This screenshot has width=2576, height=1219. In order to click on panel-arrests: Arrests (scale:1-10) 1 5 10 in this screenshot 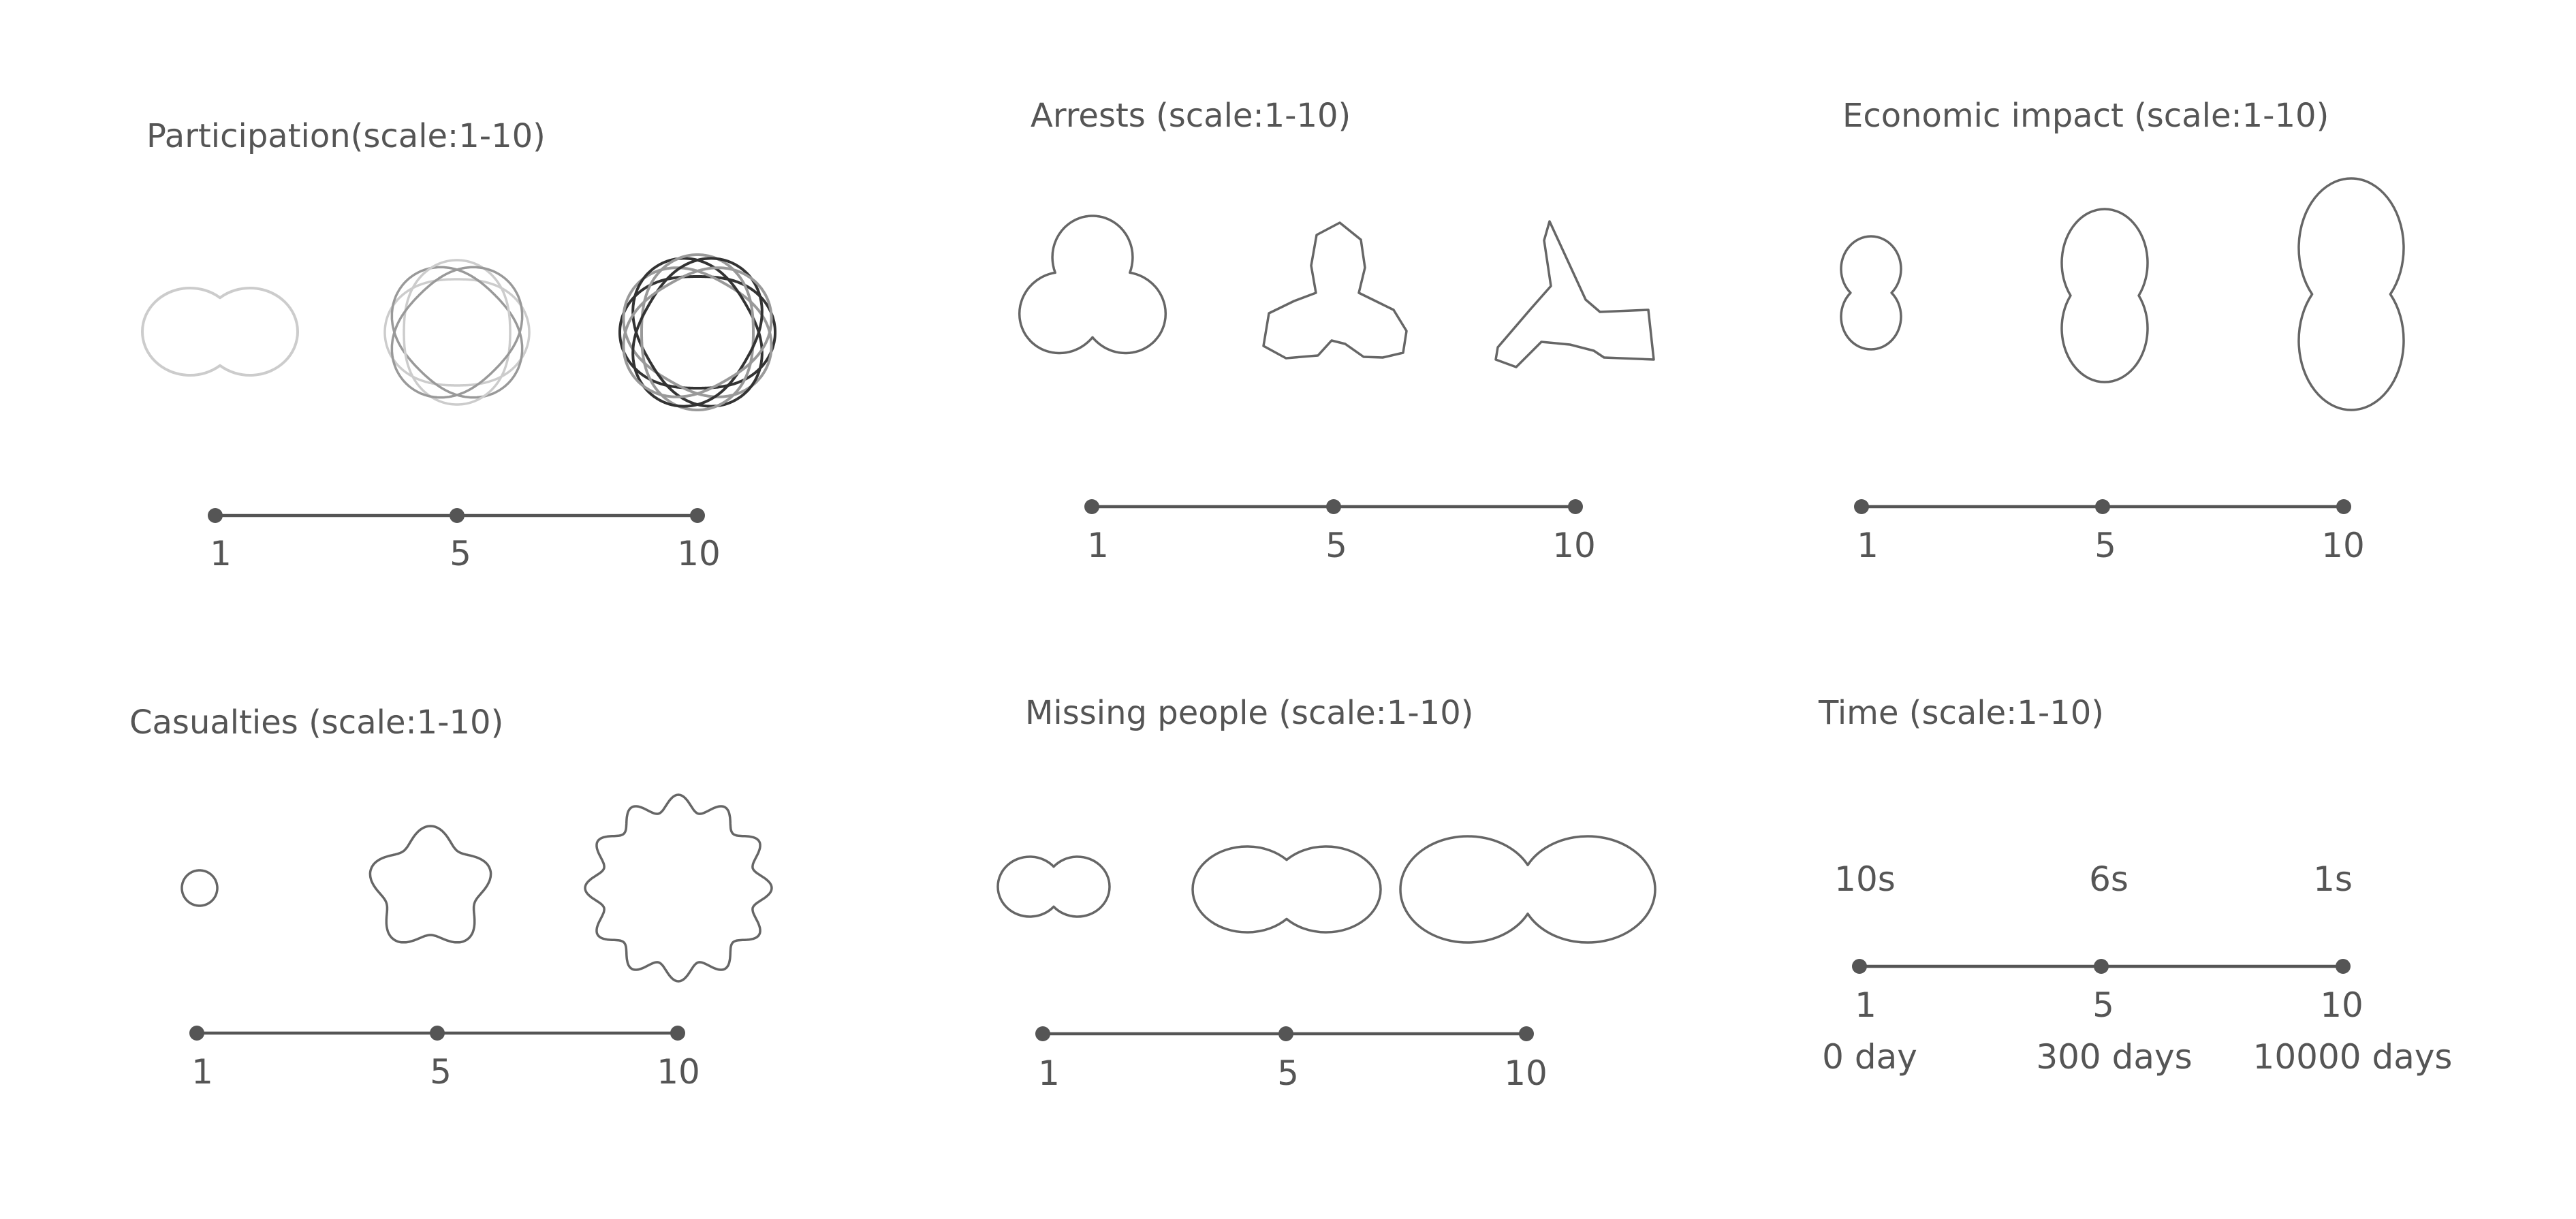, I will do `click(1336, 331)`.